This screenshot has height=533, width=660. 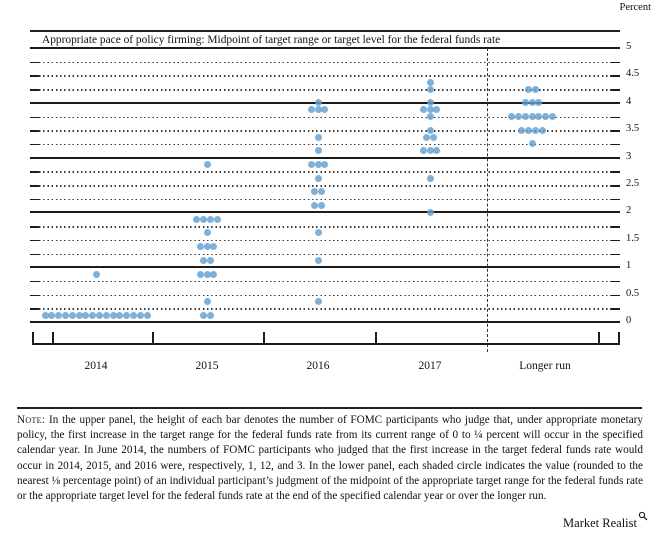 I want to click on brand-name: Market Realist, so click(x=600, y=523).